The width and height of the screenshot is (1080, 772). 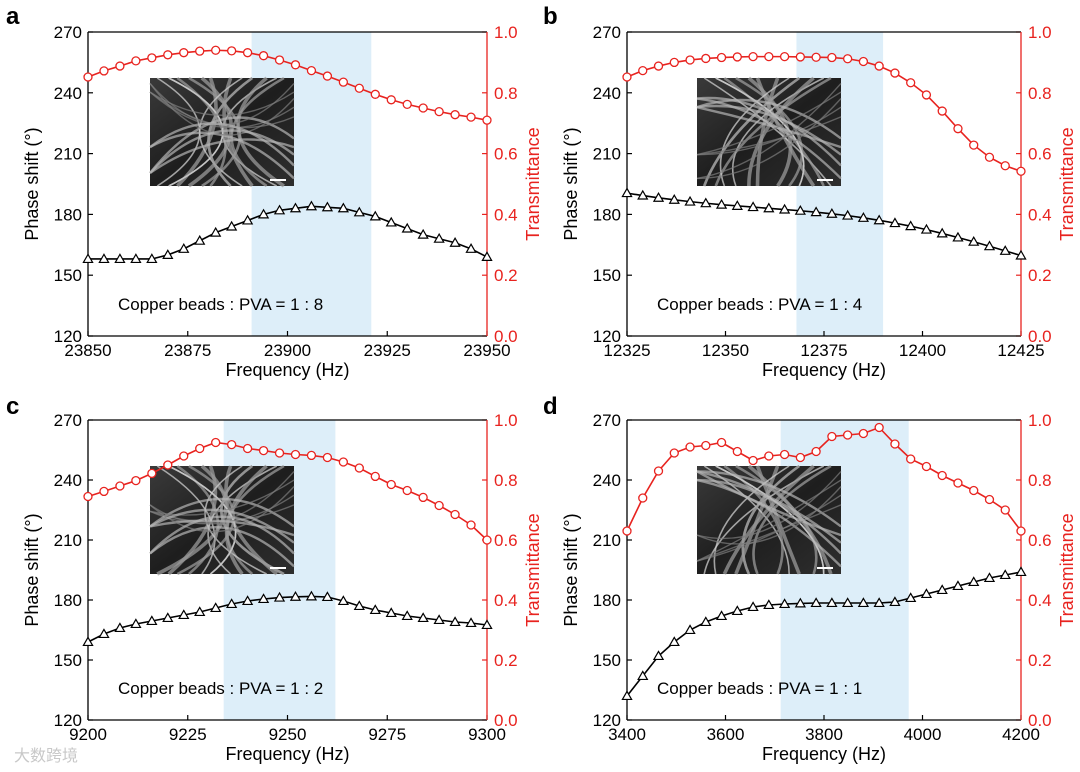 I want to click on x-tick-label: 9225, so click(x=188, y=734).